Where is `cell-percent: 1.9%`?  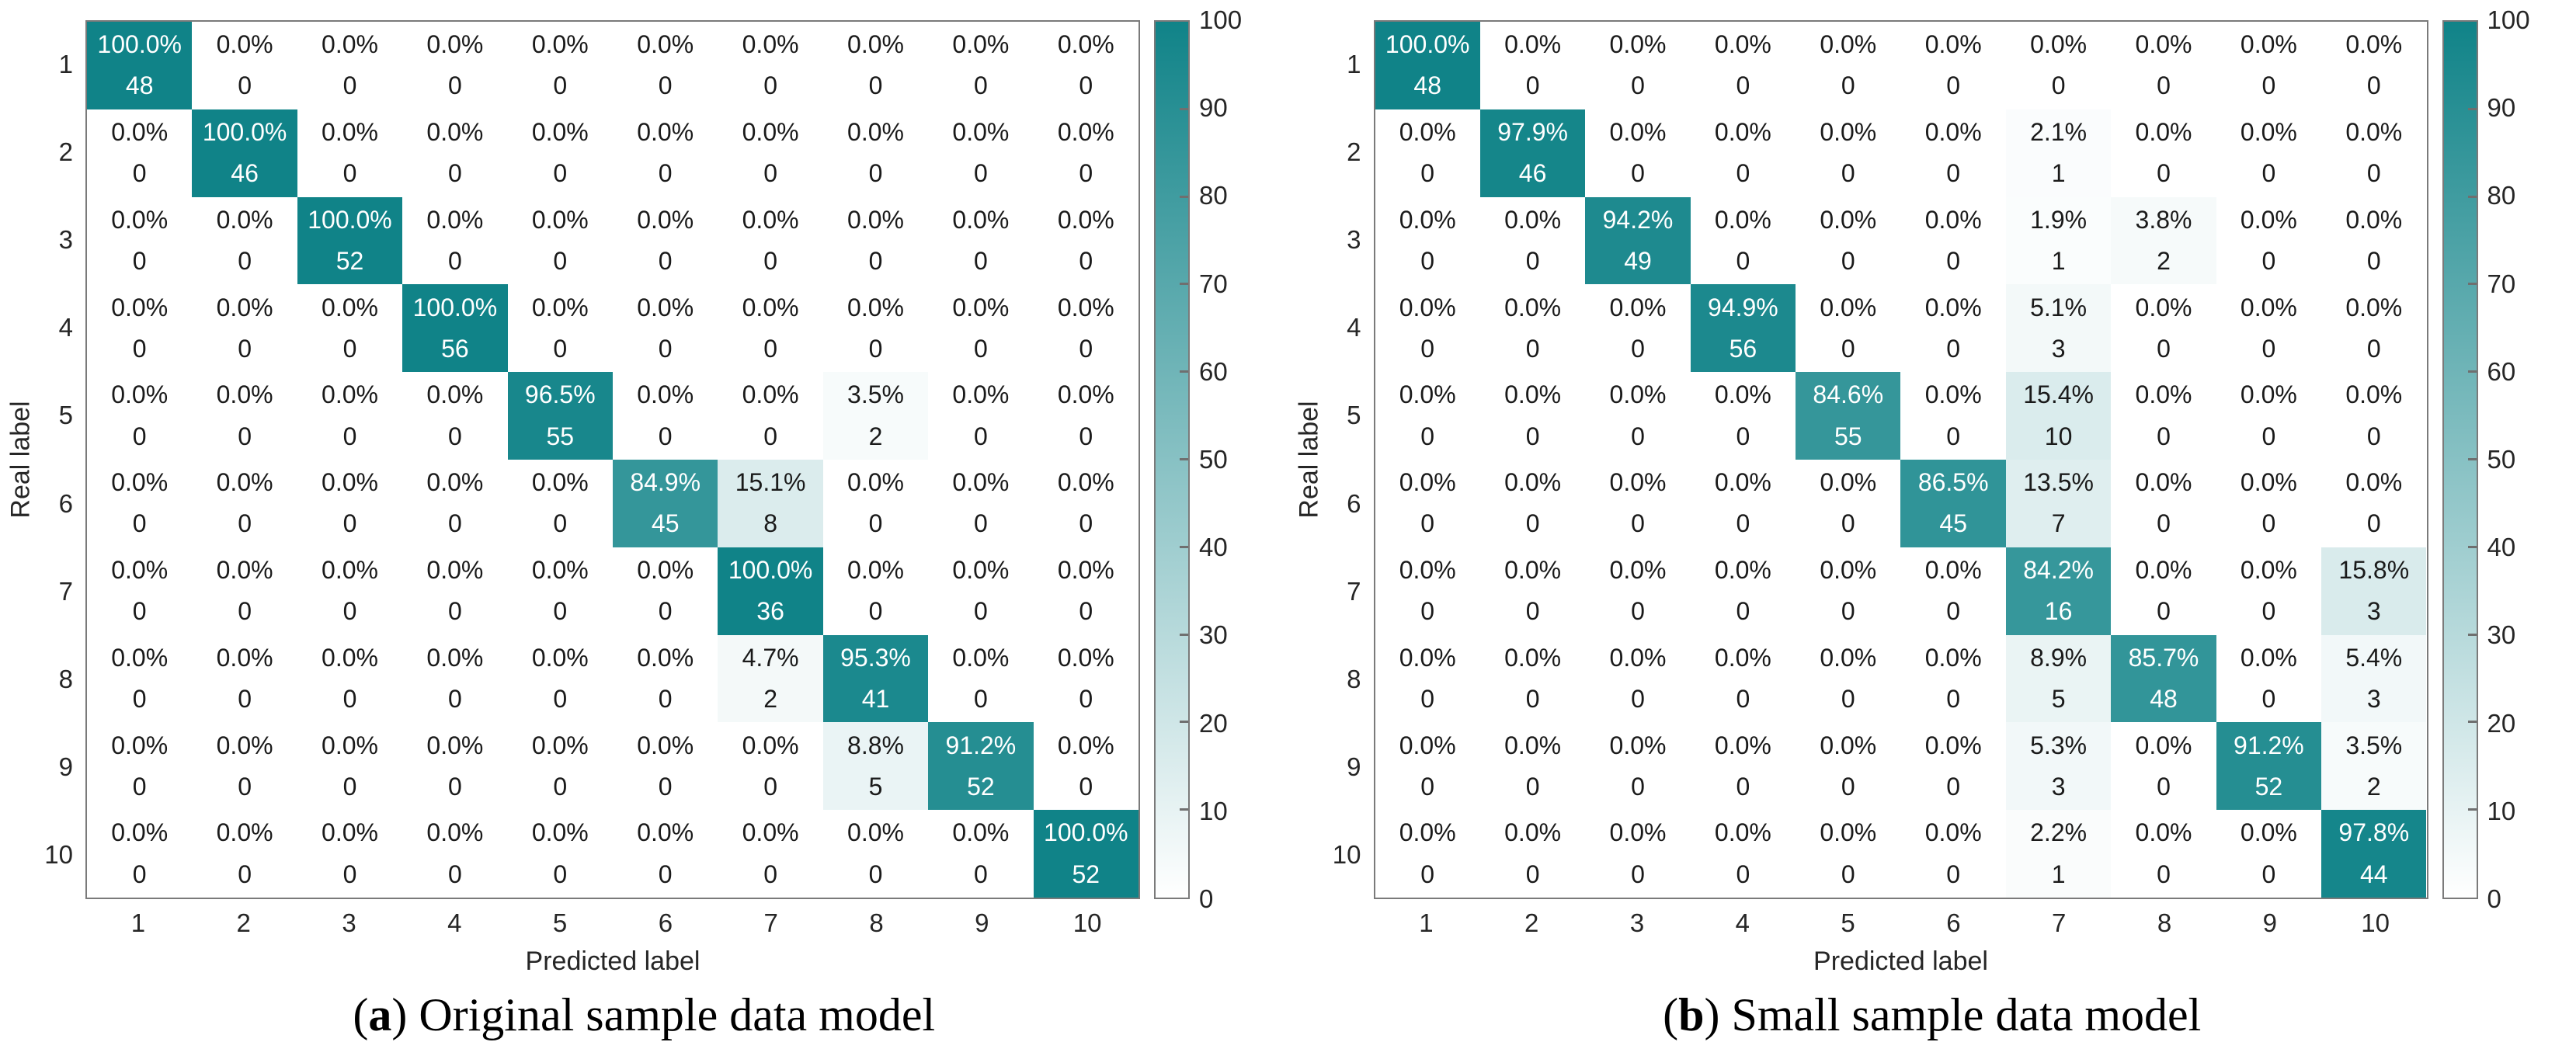 cell-percent: 1.9% is located at coordinates (2059, 219).